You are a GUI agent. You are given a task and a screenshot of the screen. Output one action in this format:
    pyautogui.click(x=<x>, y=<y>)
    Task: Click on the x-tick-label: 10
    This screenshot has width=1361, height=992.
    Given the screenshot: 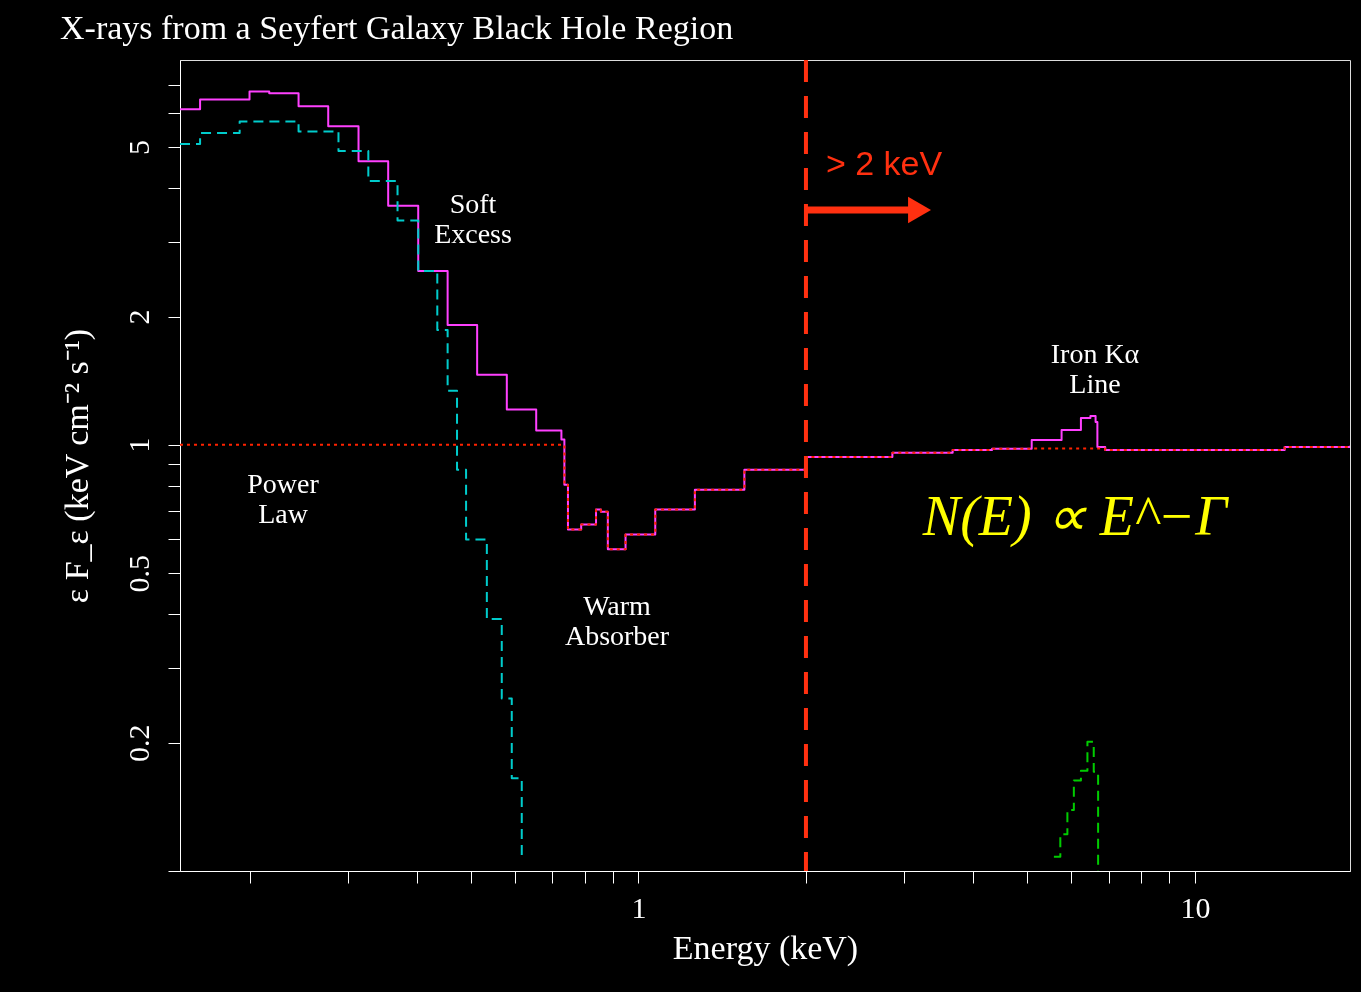 What is the action you would take?
    pyautogui.click(x=1195, y=907)
    